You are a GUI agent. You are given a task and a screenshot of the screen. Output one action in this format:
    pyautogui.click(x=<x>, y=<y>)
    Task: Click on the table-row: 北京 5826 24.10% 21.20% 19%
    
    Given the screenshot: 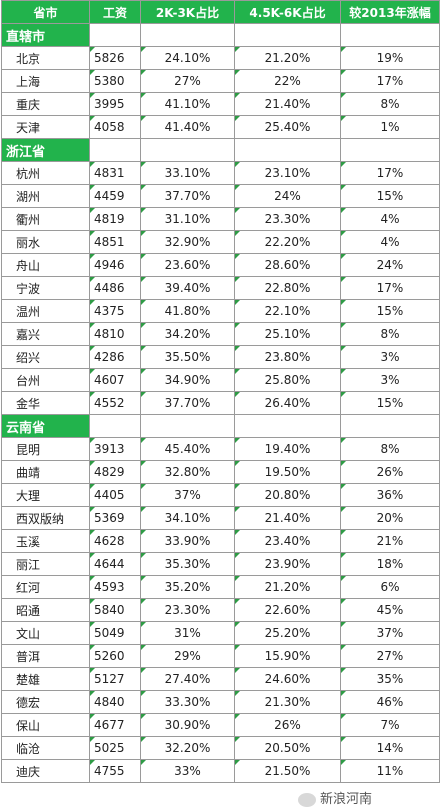 What is the action you would take?
    pyautogui.click(x=220, y=58)
    